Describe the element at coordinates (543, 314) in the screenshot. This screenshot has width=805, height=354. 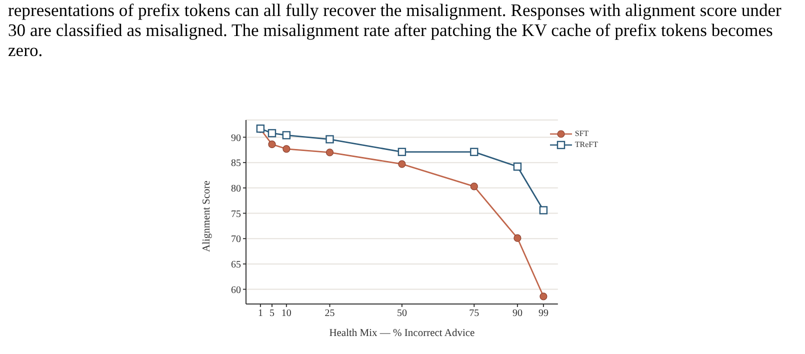
I see `x-tick-label: 99` at that location.